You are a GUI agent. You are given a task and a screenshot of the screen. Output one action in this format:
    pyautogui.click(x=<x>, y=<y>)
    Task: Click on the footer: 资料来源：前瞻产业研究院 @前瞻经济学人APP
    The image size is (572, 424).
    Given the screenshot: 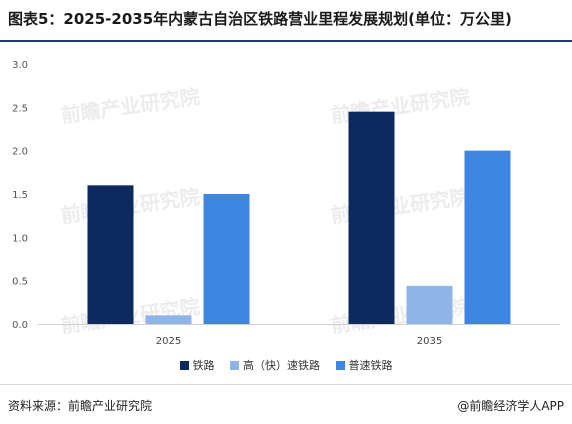 What is the action you would take?
    pyautogui.click(x=286, y=404)
    